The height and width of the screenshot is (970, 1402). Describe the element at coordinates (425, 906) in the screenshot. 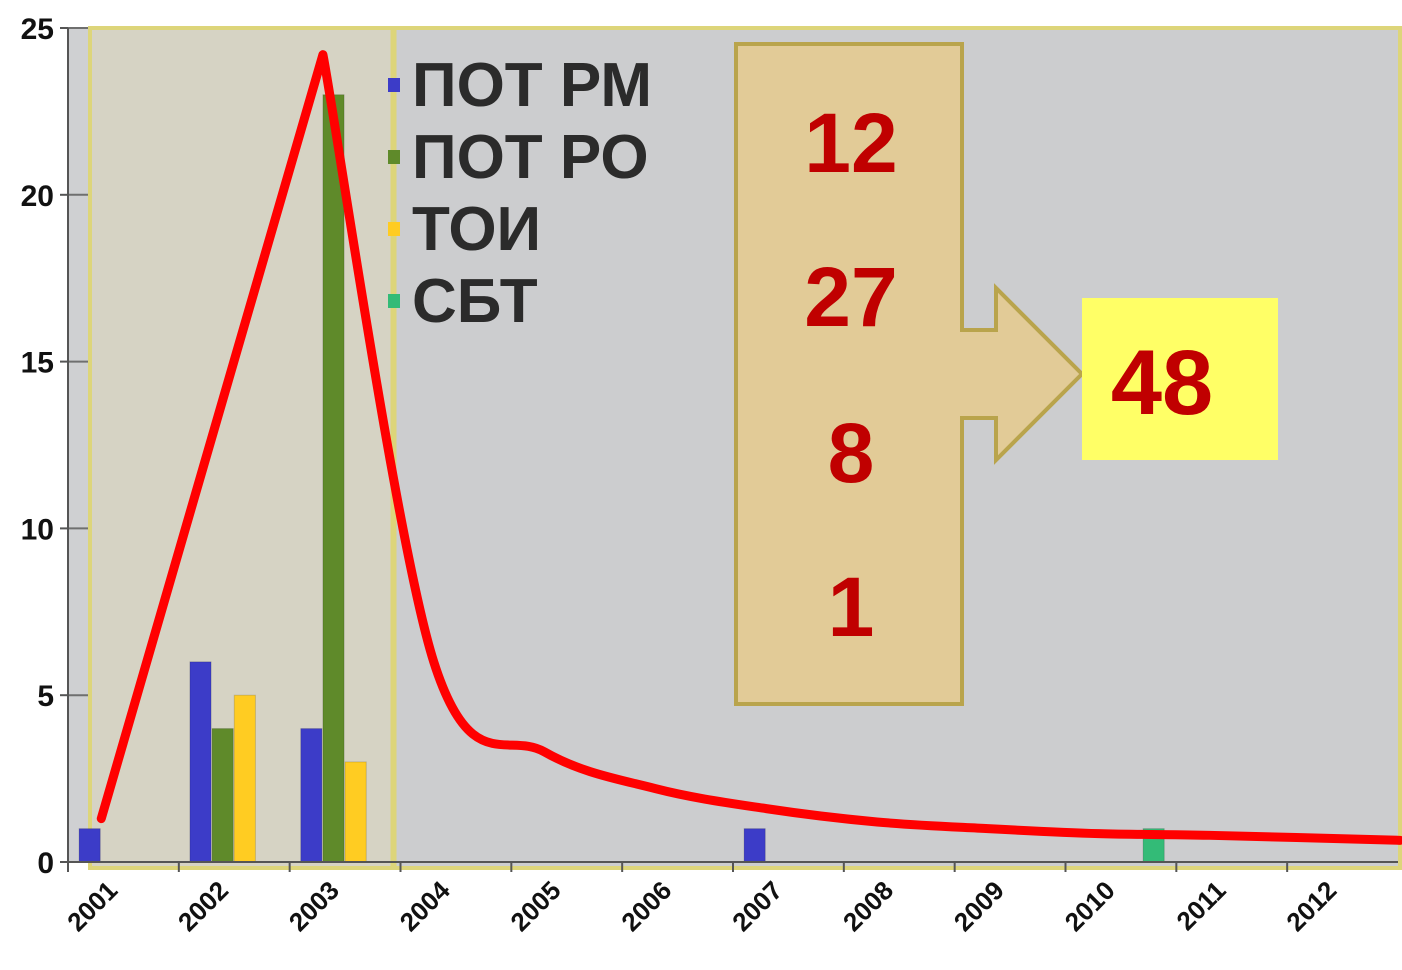

I see `x-tick-label-2004: 2004` at that location.